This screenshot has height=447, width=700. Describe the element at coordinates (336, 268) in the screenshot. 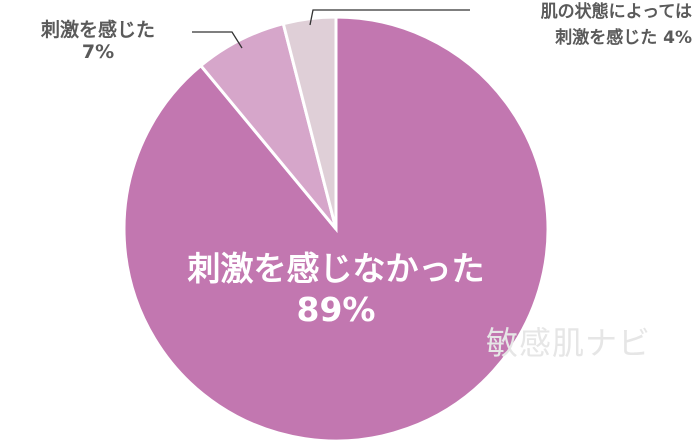

I see `slice-label-text: 刺激を感じなかった` at that location.